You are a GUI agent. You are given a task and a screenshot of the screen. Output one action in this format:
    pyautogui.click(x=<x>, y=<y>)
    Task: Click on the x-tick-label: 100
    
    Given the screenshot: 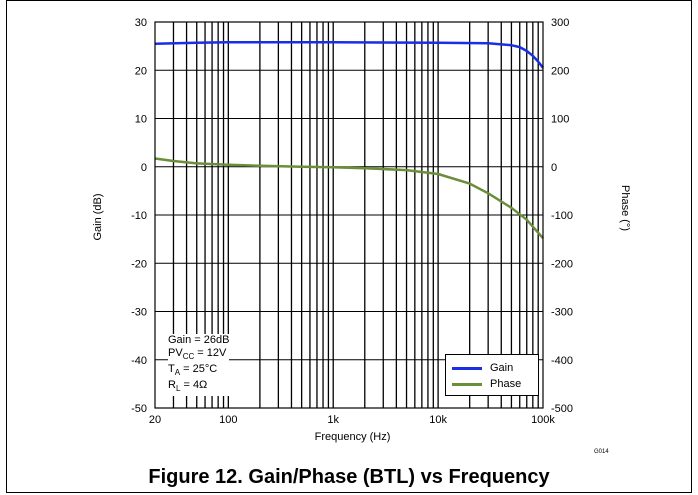 What is the action you would take?
    pyautogui.click(x=228, y=420)
    